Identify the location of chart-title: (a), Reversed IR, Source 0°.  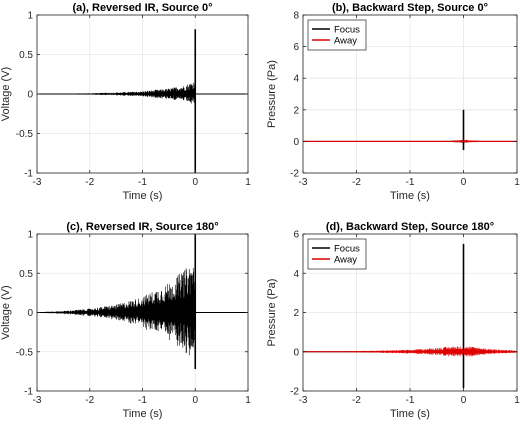
(142, 8).